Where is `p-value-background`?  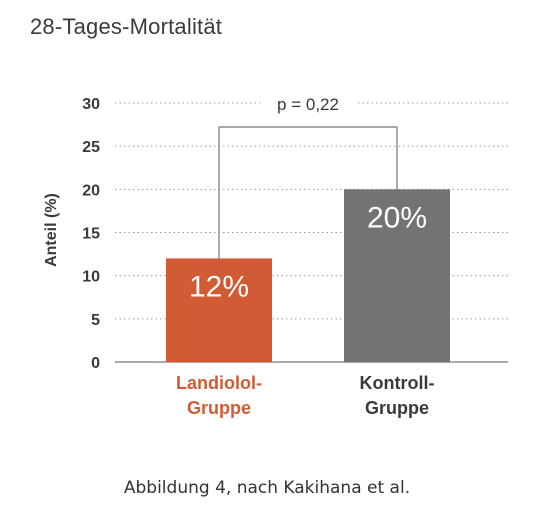
p-value-background is located at coordinates (308, 105).